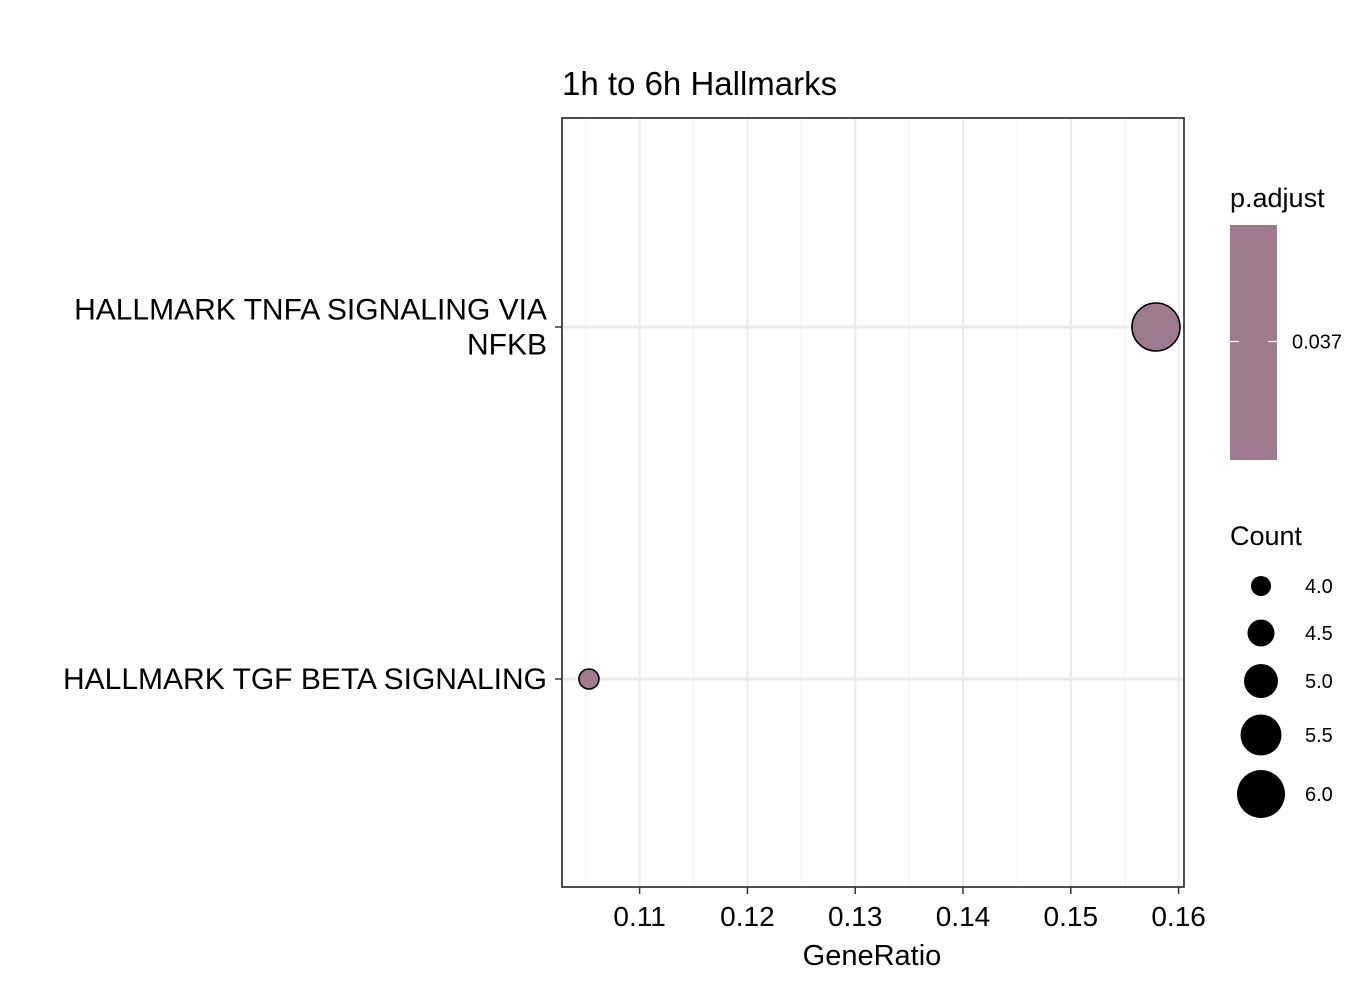 This screenshot has width=1372, height=984. Describe the element at coordinates (310, 310) in the screenshot. I see `y-tick-label: HALLMARK TNFA SIGNALING VIA` at that location.